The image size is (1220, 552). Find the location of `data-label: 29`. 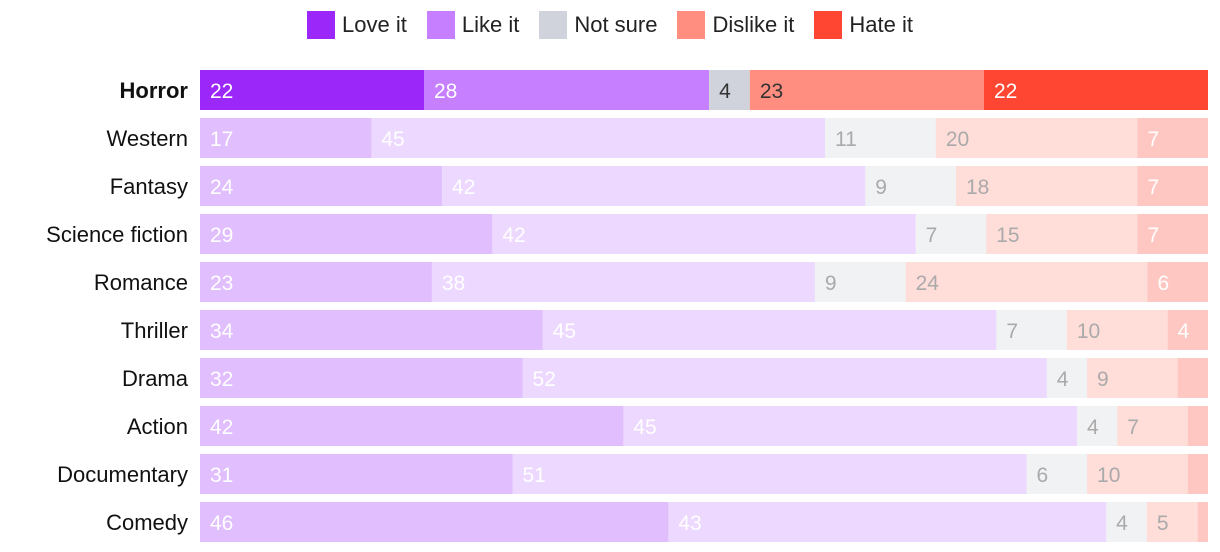

data-label: 29 is located at coordinates (221, 235).